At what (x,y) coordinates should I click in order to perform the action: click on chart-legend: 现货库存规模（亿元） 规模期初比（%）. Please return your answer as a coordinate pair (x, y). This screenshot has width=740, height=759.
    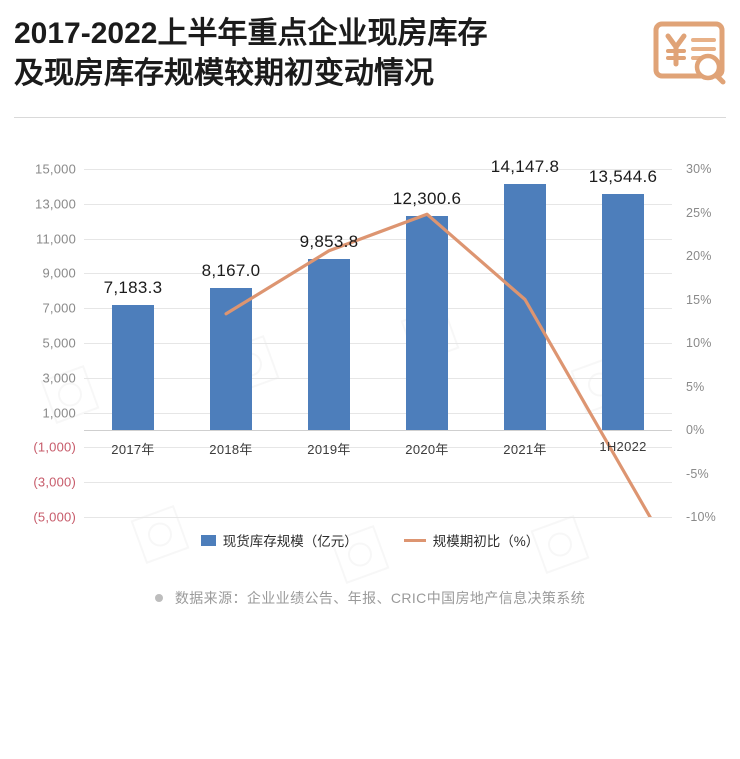
    Looking at the image, I should click on (370, 540).